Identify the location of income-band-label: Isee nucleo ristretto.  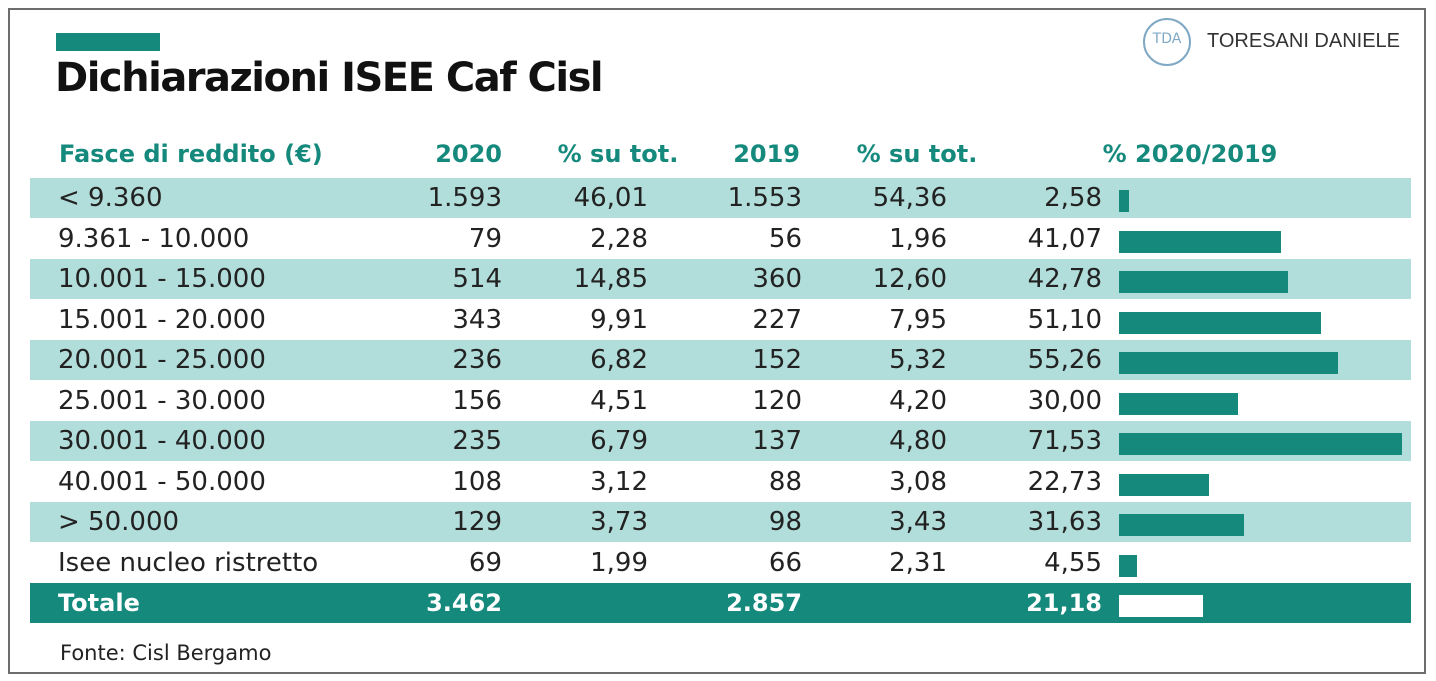
(188, 562).